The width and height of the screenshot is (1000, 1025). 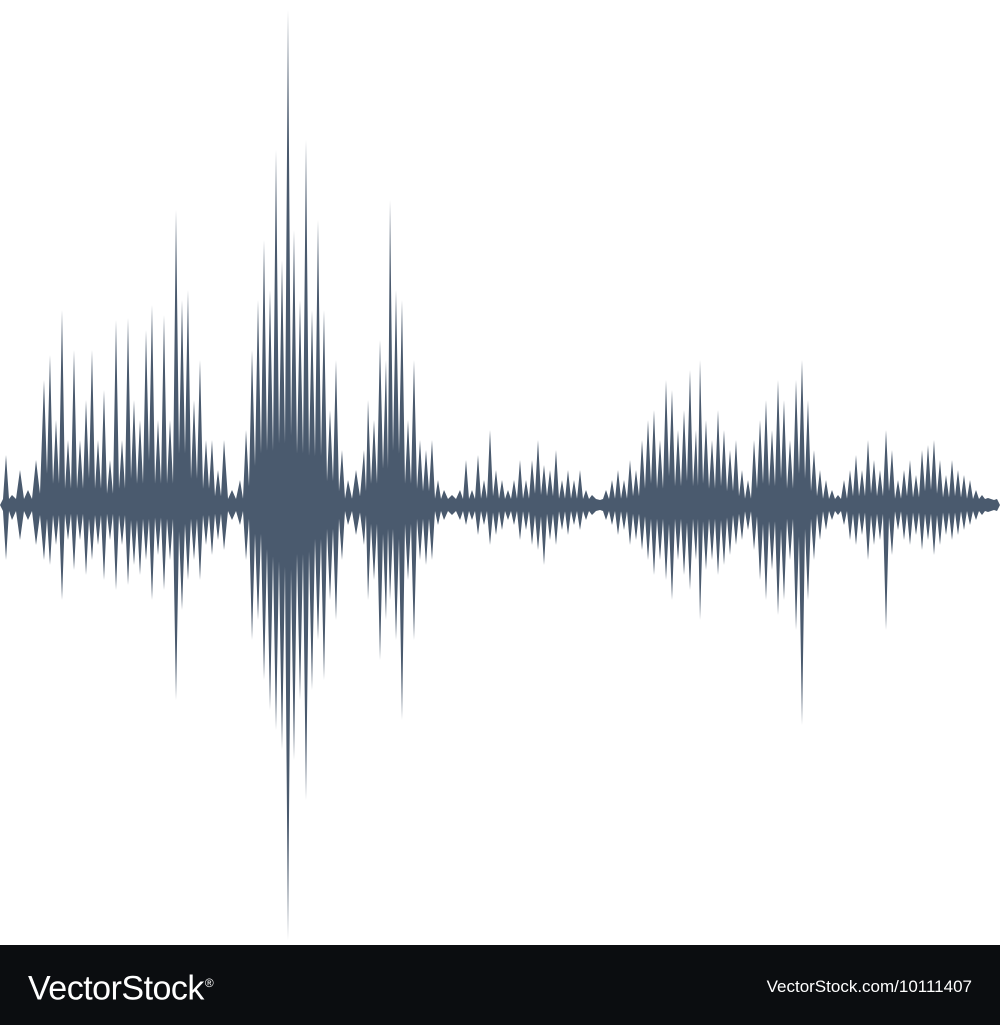 I want to click on registered-mark: ®, so click(x=209, y=983).